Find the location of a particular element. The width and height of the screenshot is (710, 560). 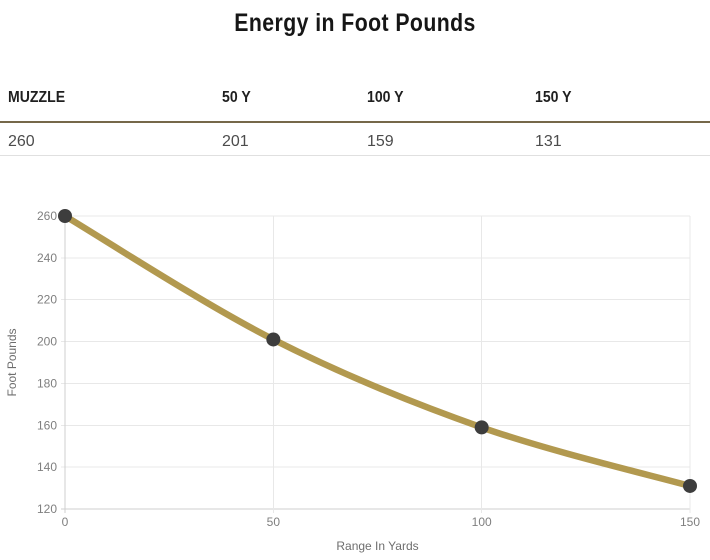

y-tick-label: 140 is located at coordinates (47, 467).